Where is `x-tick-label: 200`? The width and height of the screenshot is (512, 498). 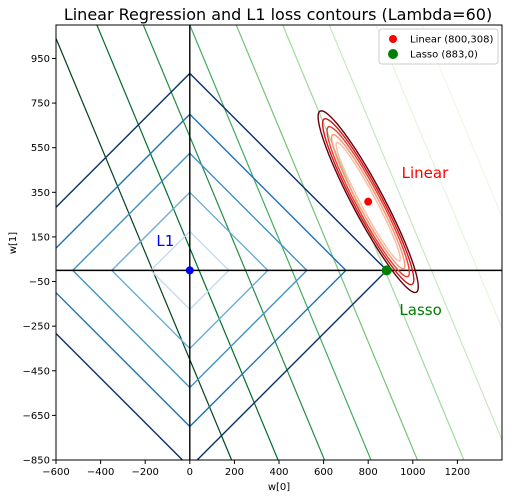
x-tick-label: 200 is located at coordinates (234, 472).